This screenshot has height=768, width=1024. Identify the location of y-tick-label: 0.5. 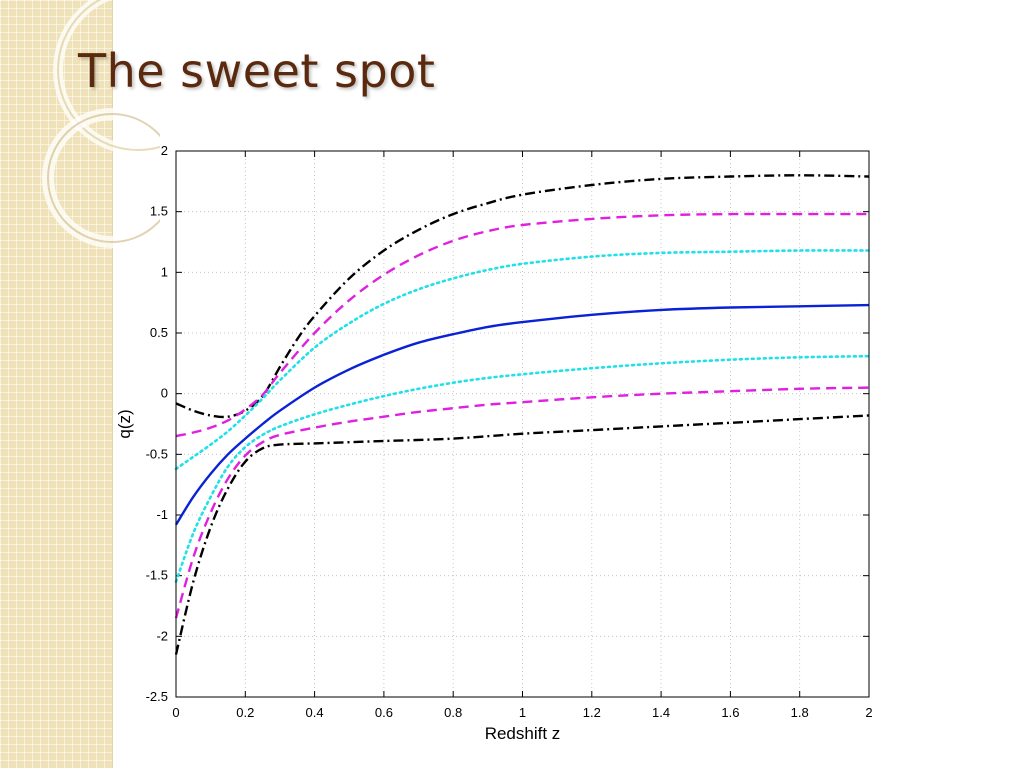
(159, 332).